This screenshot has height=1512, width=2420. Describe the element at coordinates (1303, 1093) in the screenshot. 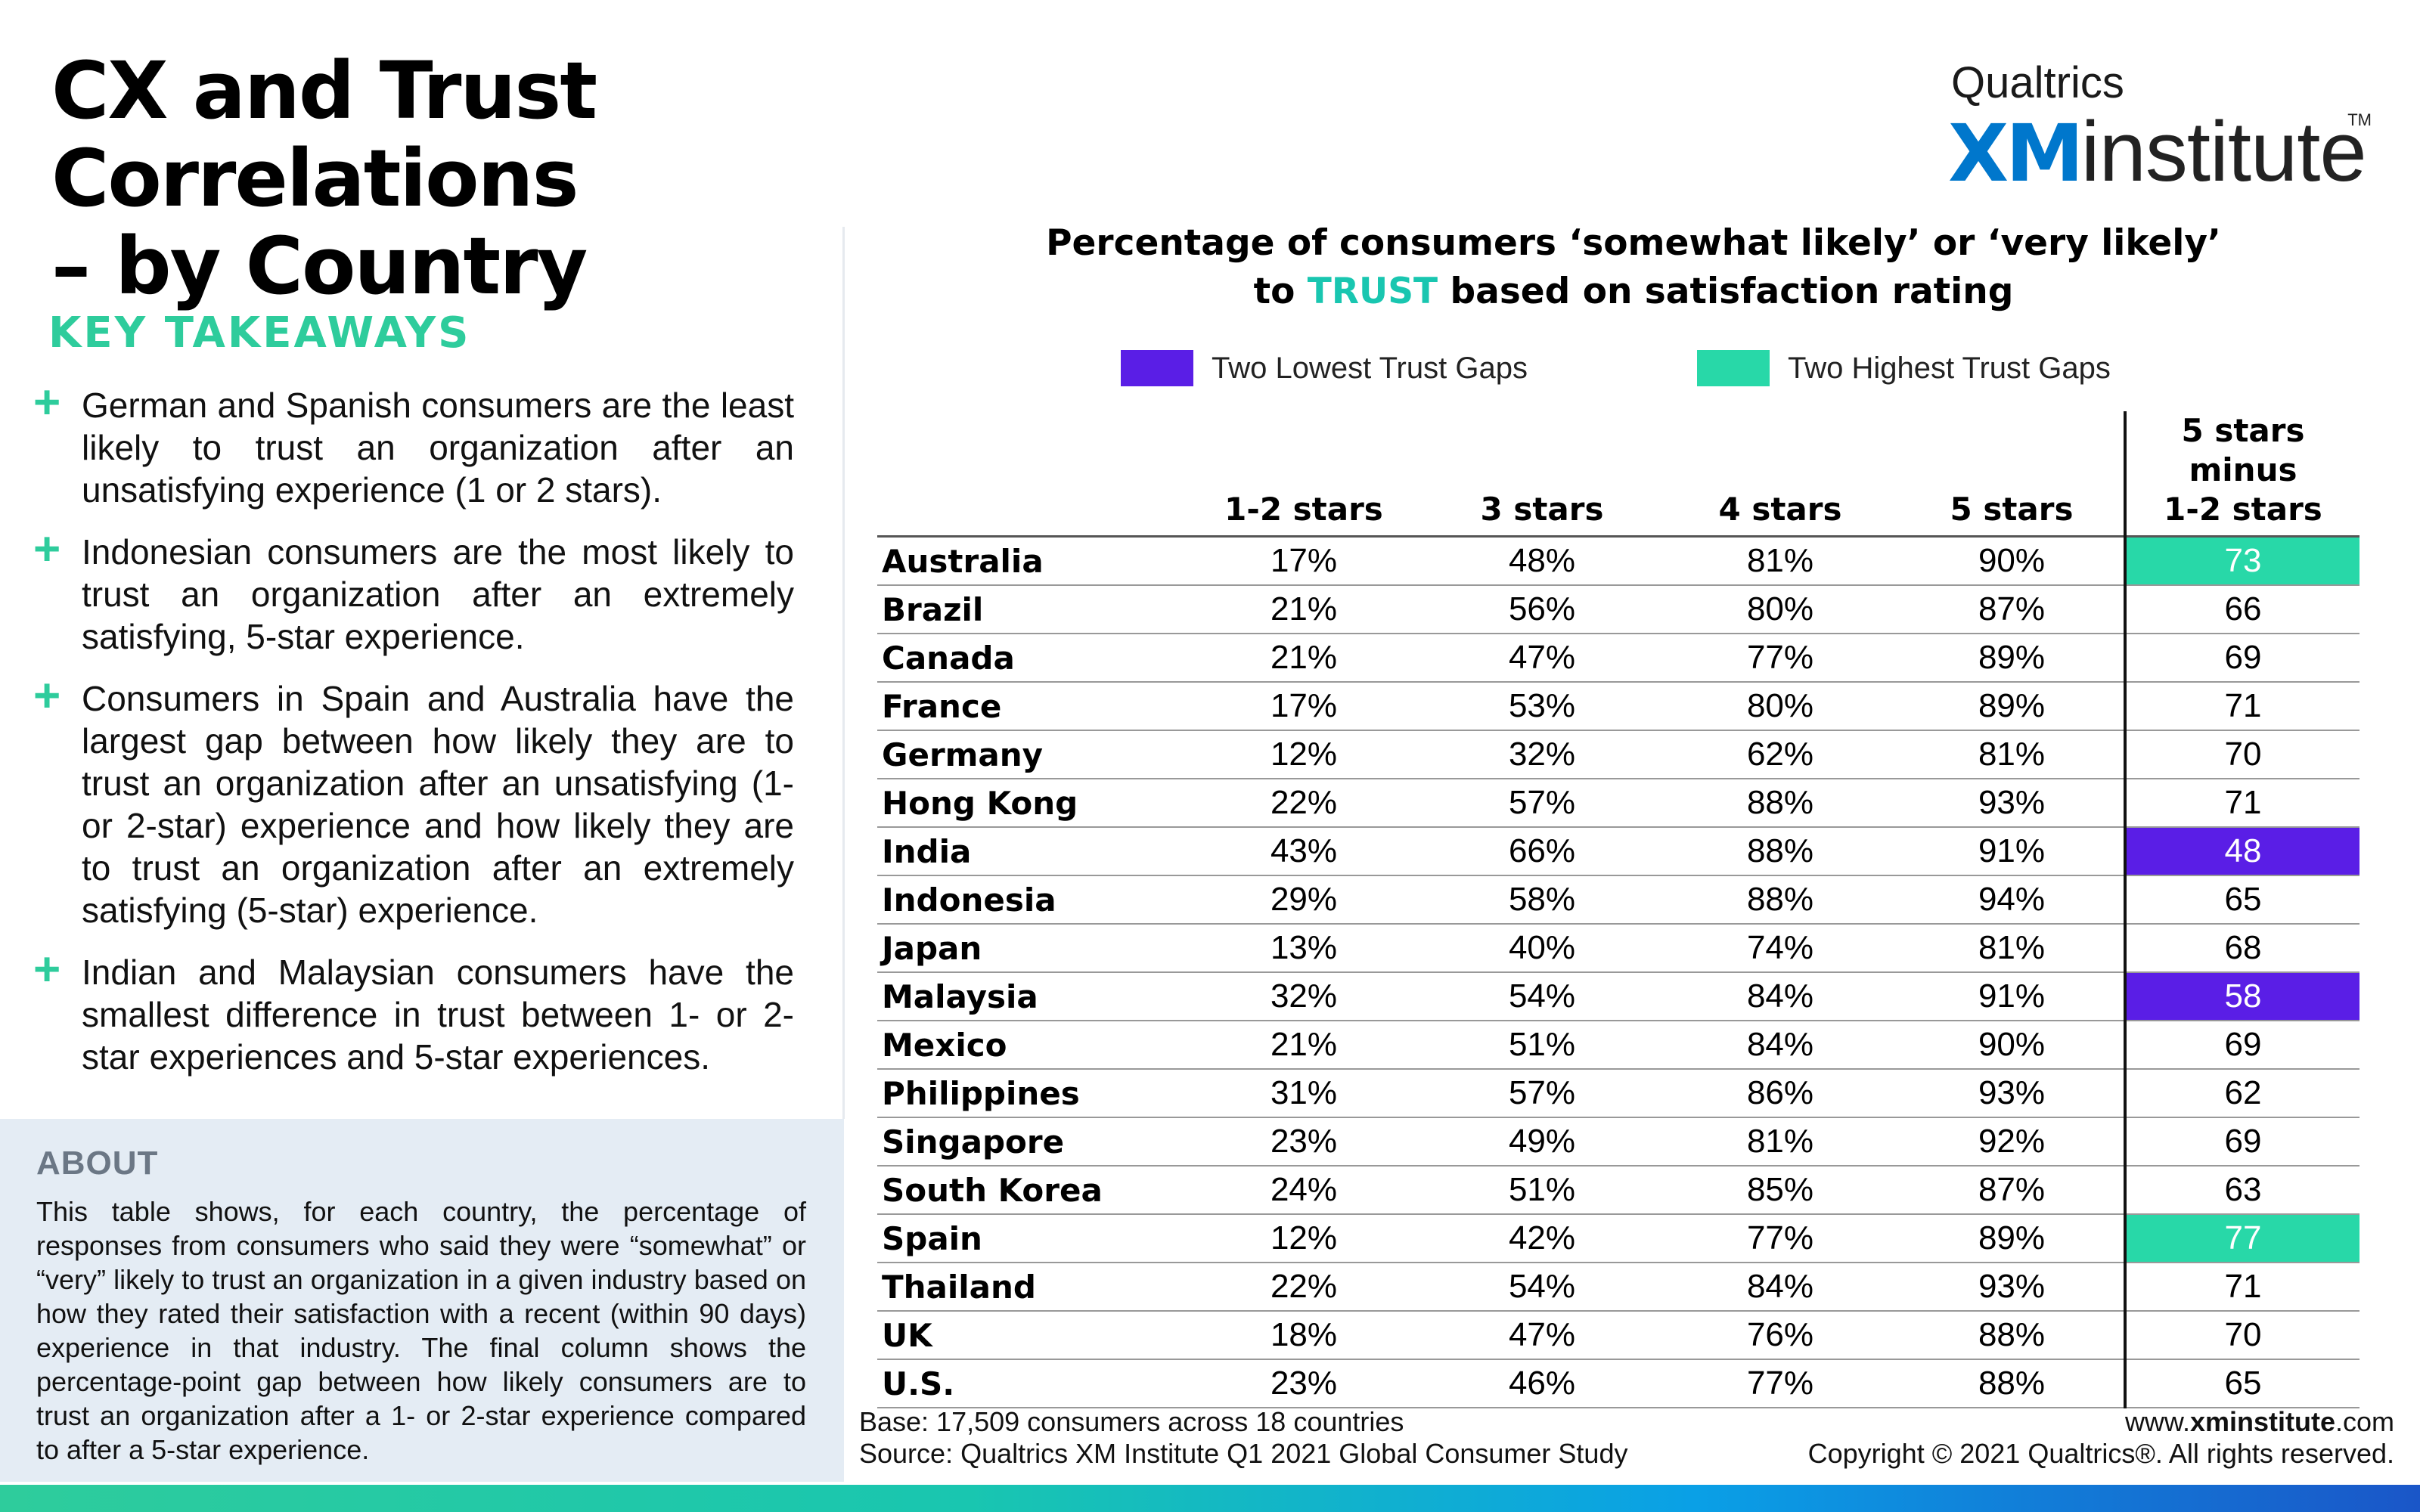

I see `value-1-2-stars: 31%` at that location.